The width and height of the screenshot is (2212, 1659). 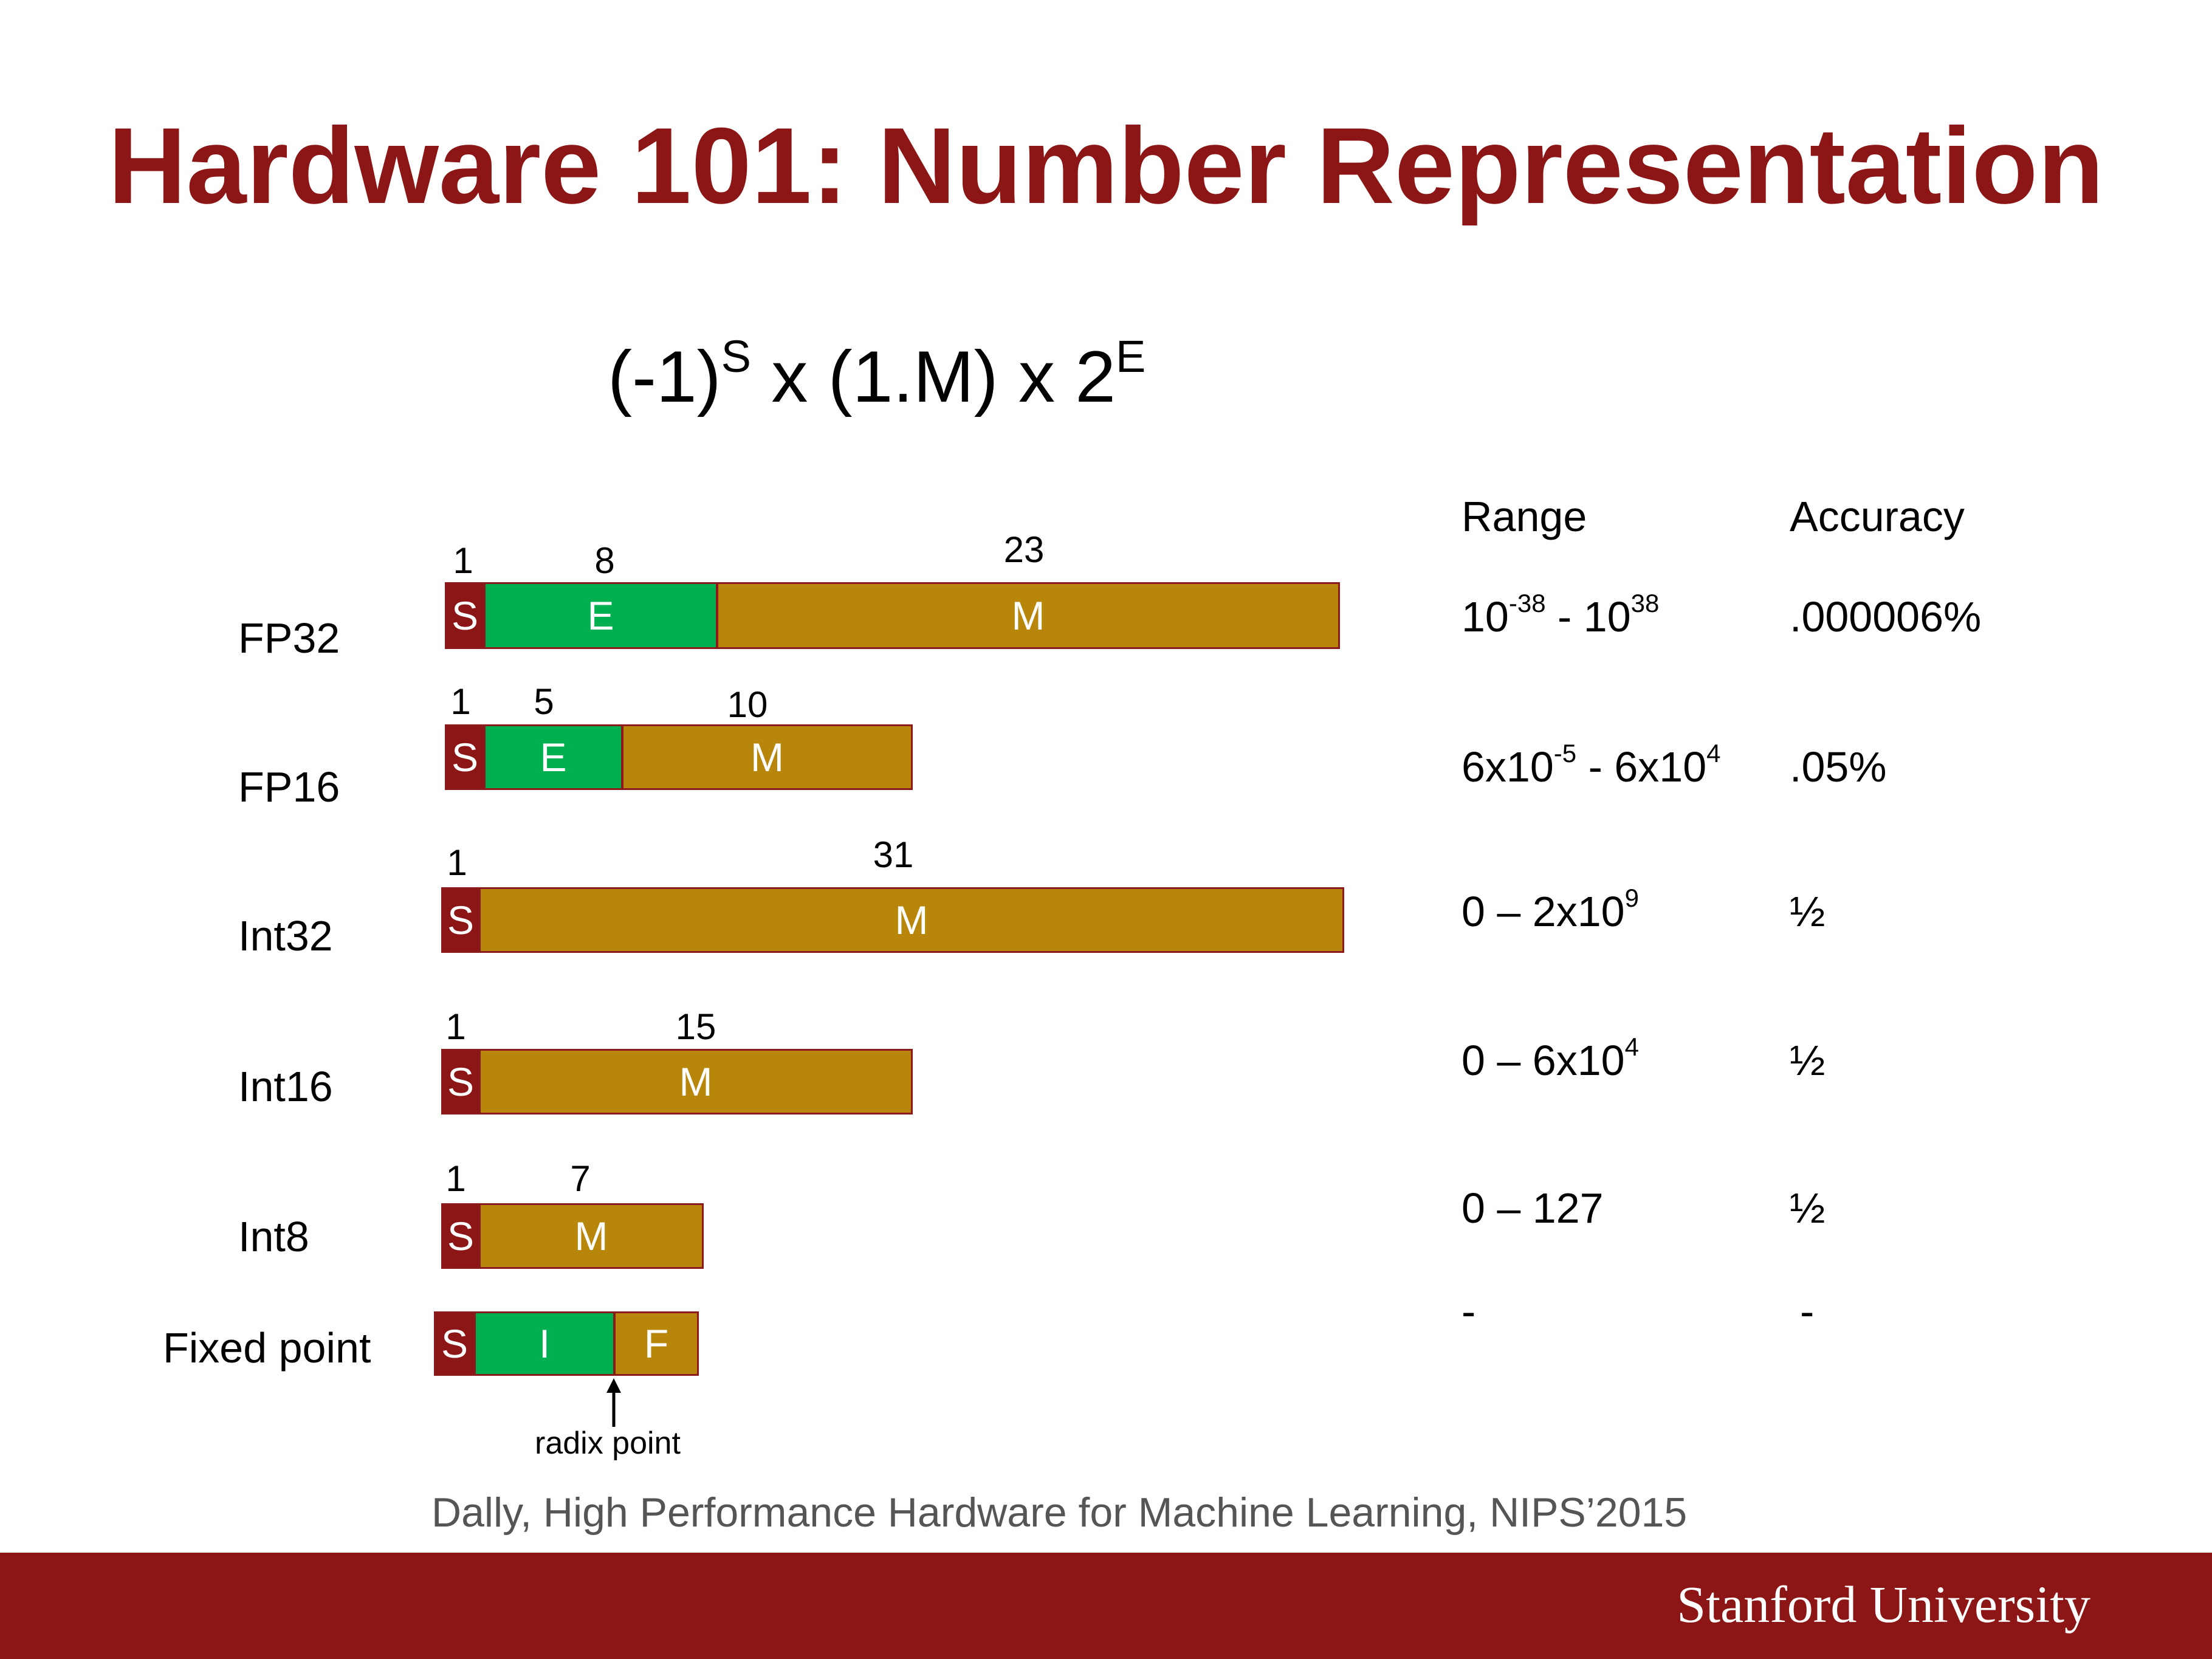 I want to click on bits-mantissa-fp16: 10, so click(x=747, y=704).